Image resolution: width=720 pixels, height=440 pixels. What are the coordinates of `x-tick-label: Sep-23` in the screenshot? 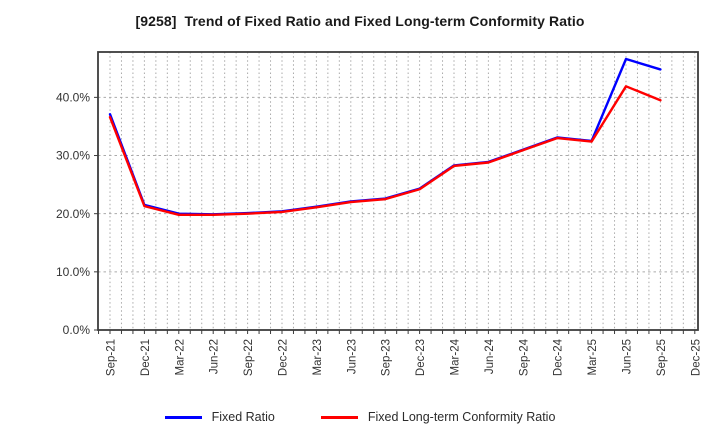 It's located at (387, 357).